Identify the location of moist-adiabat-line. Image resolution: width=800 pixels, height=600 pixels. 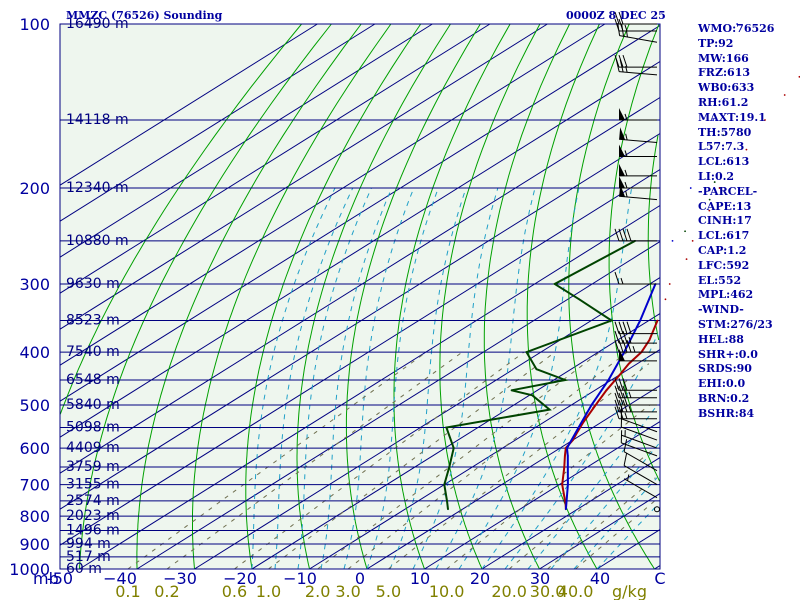
(581, 451).